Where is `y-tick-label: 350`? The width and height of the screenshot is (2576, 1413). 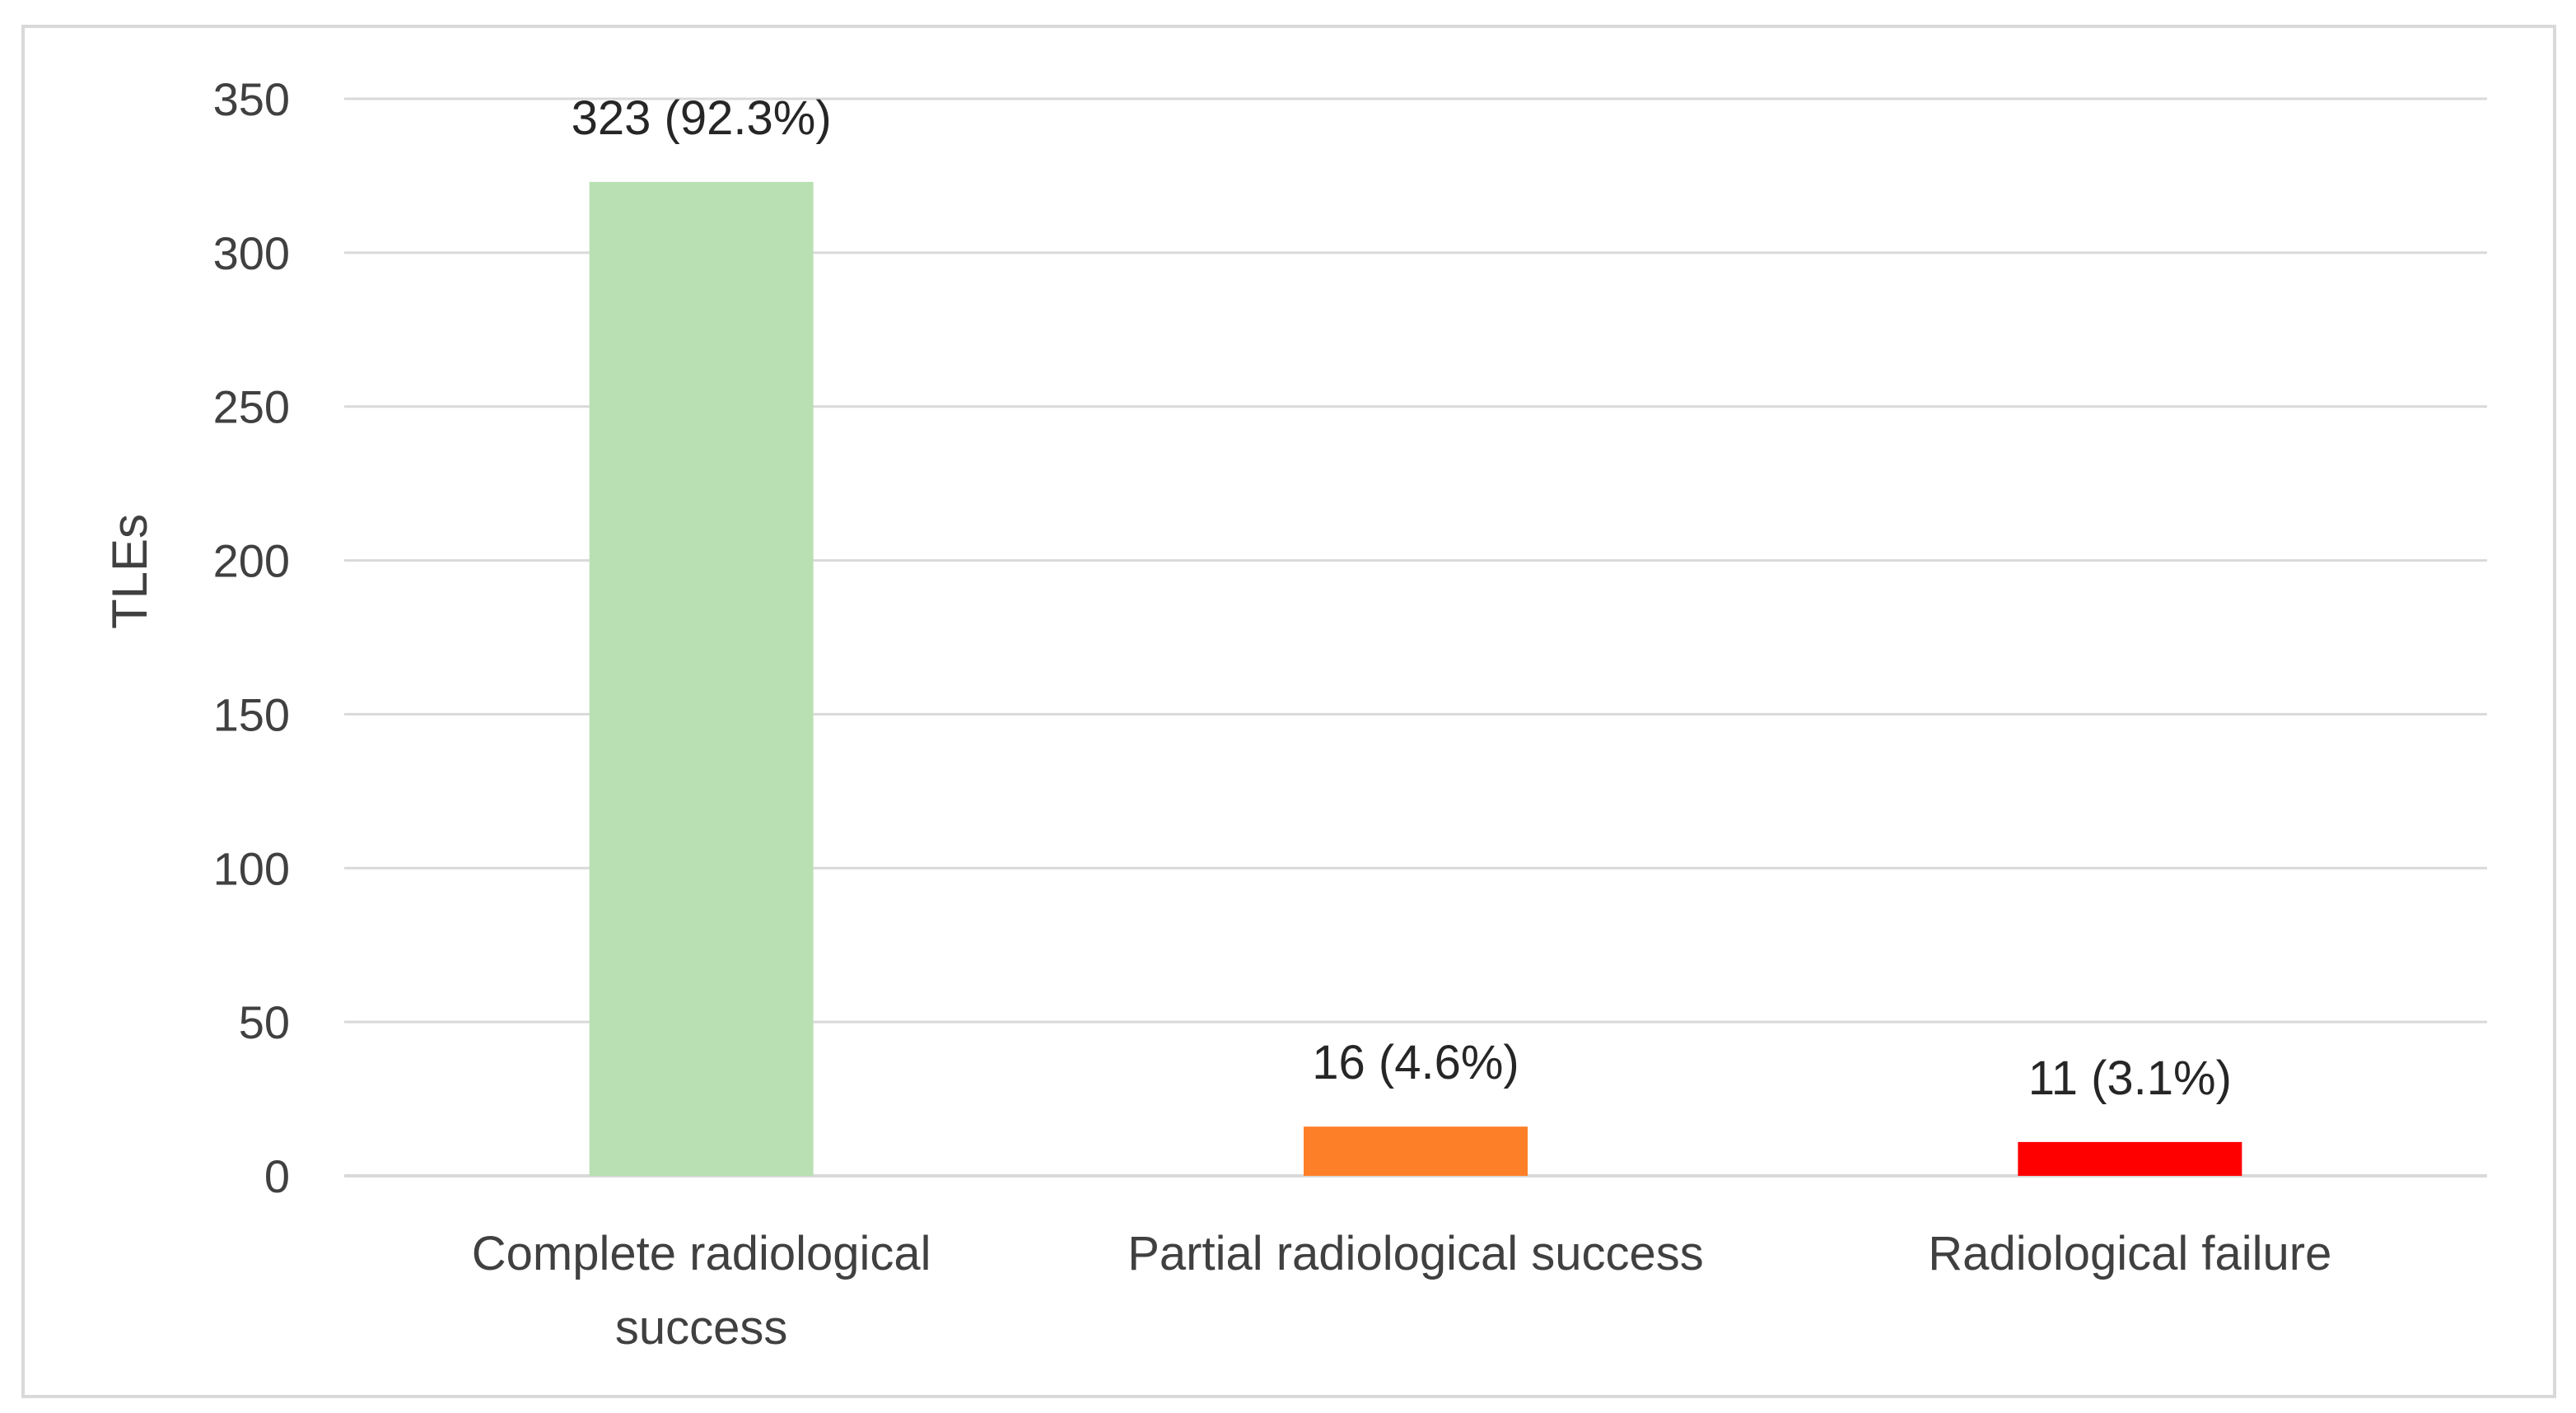 y-tick-label: 350 is located at coordinates (251, 99).